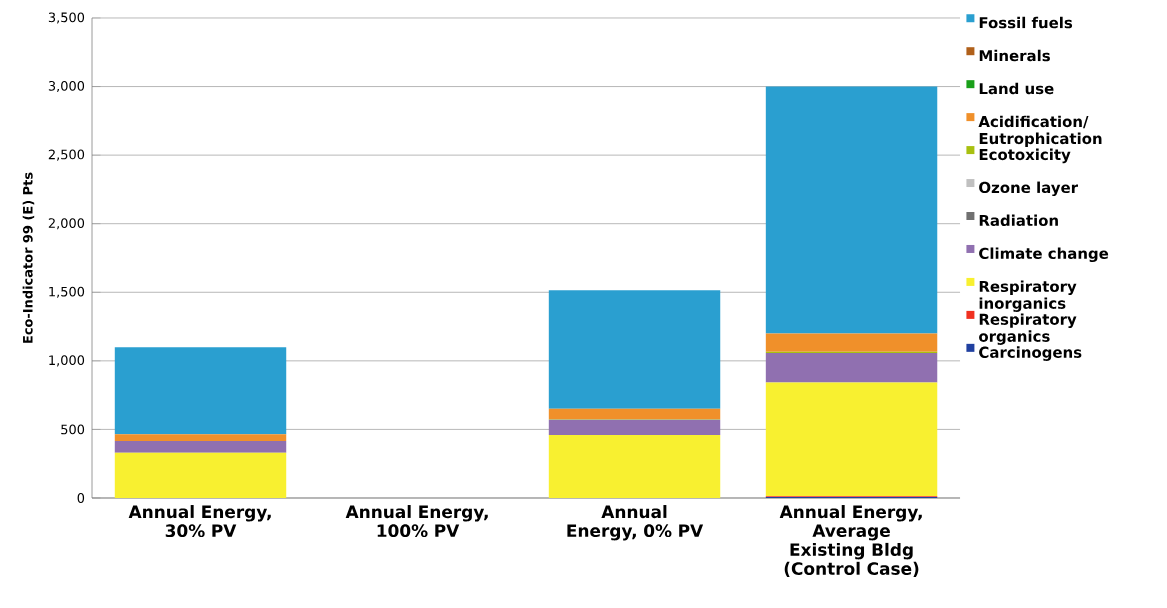  I want to click on y-tick-label: 2,500, so click(66, 155).